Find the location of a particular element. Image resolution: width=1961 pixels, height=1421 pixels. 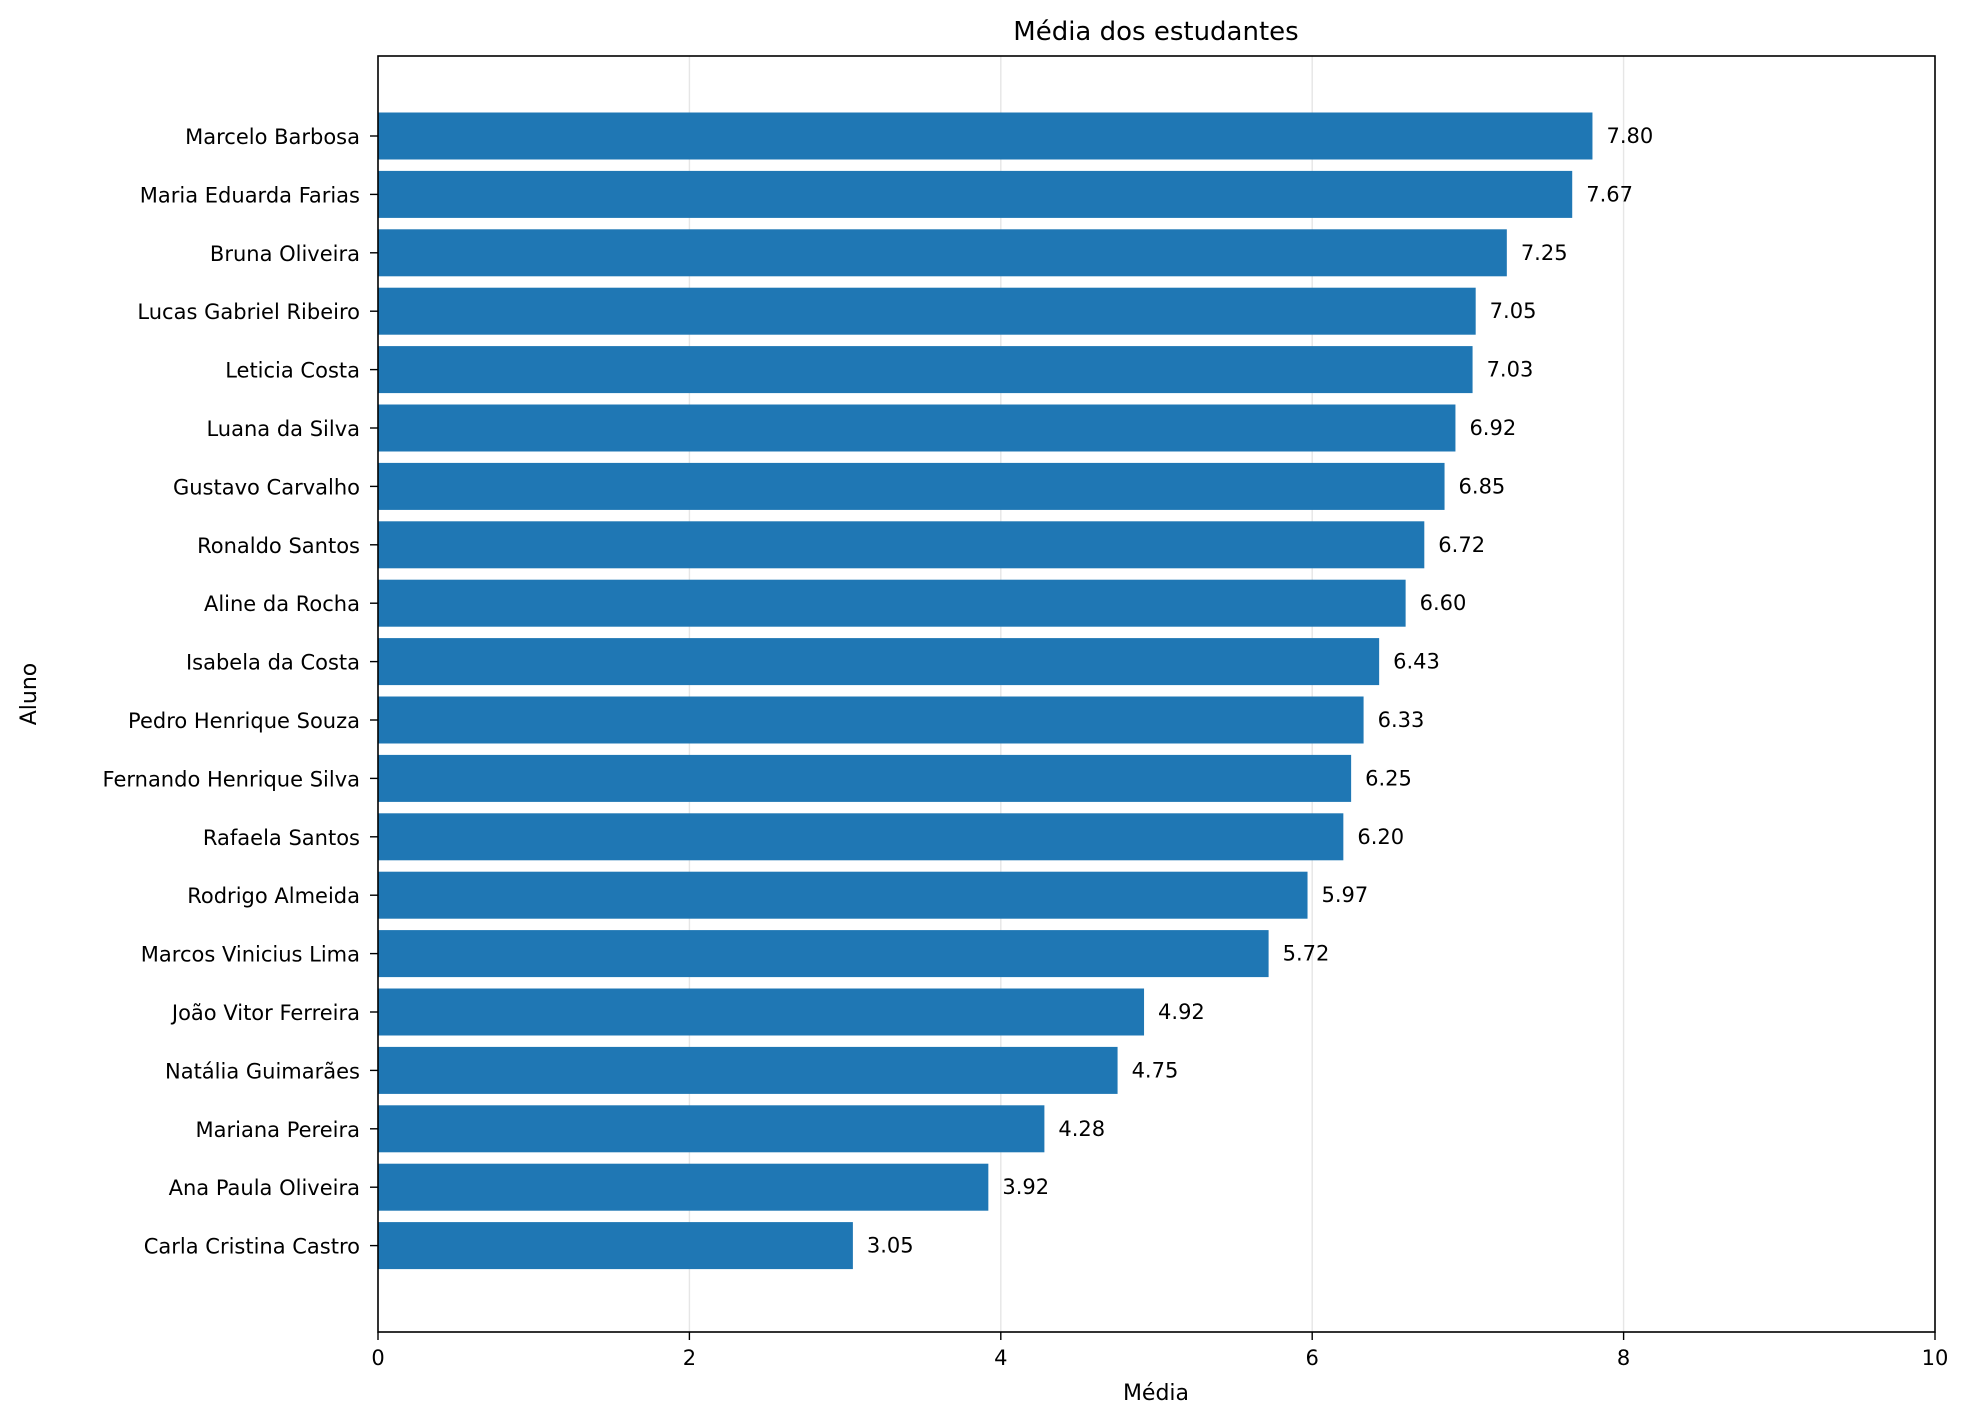

y-tick-label: Bruna Oliveira is located at coordinates (285, 254).